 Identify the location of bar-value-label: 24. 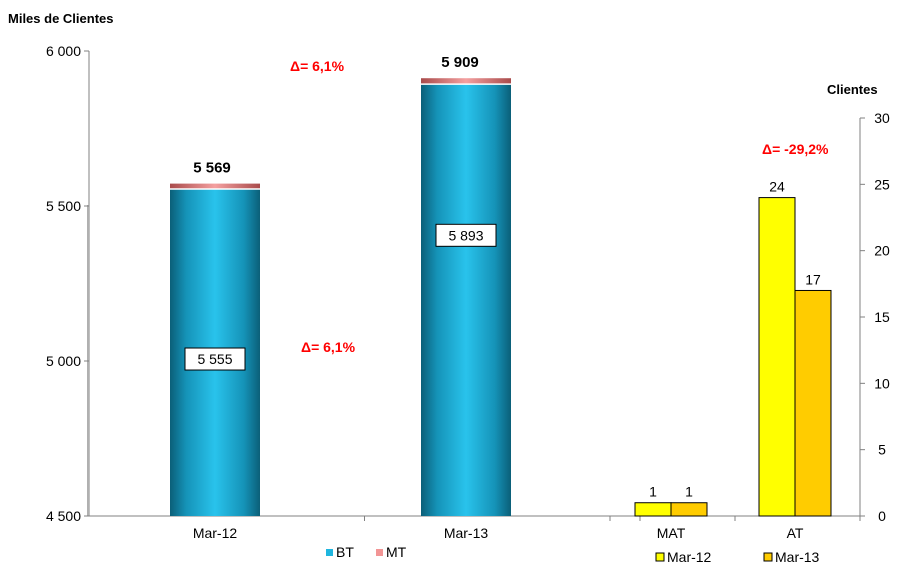
(777, 187).